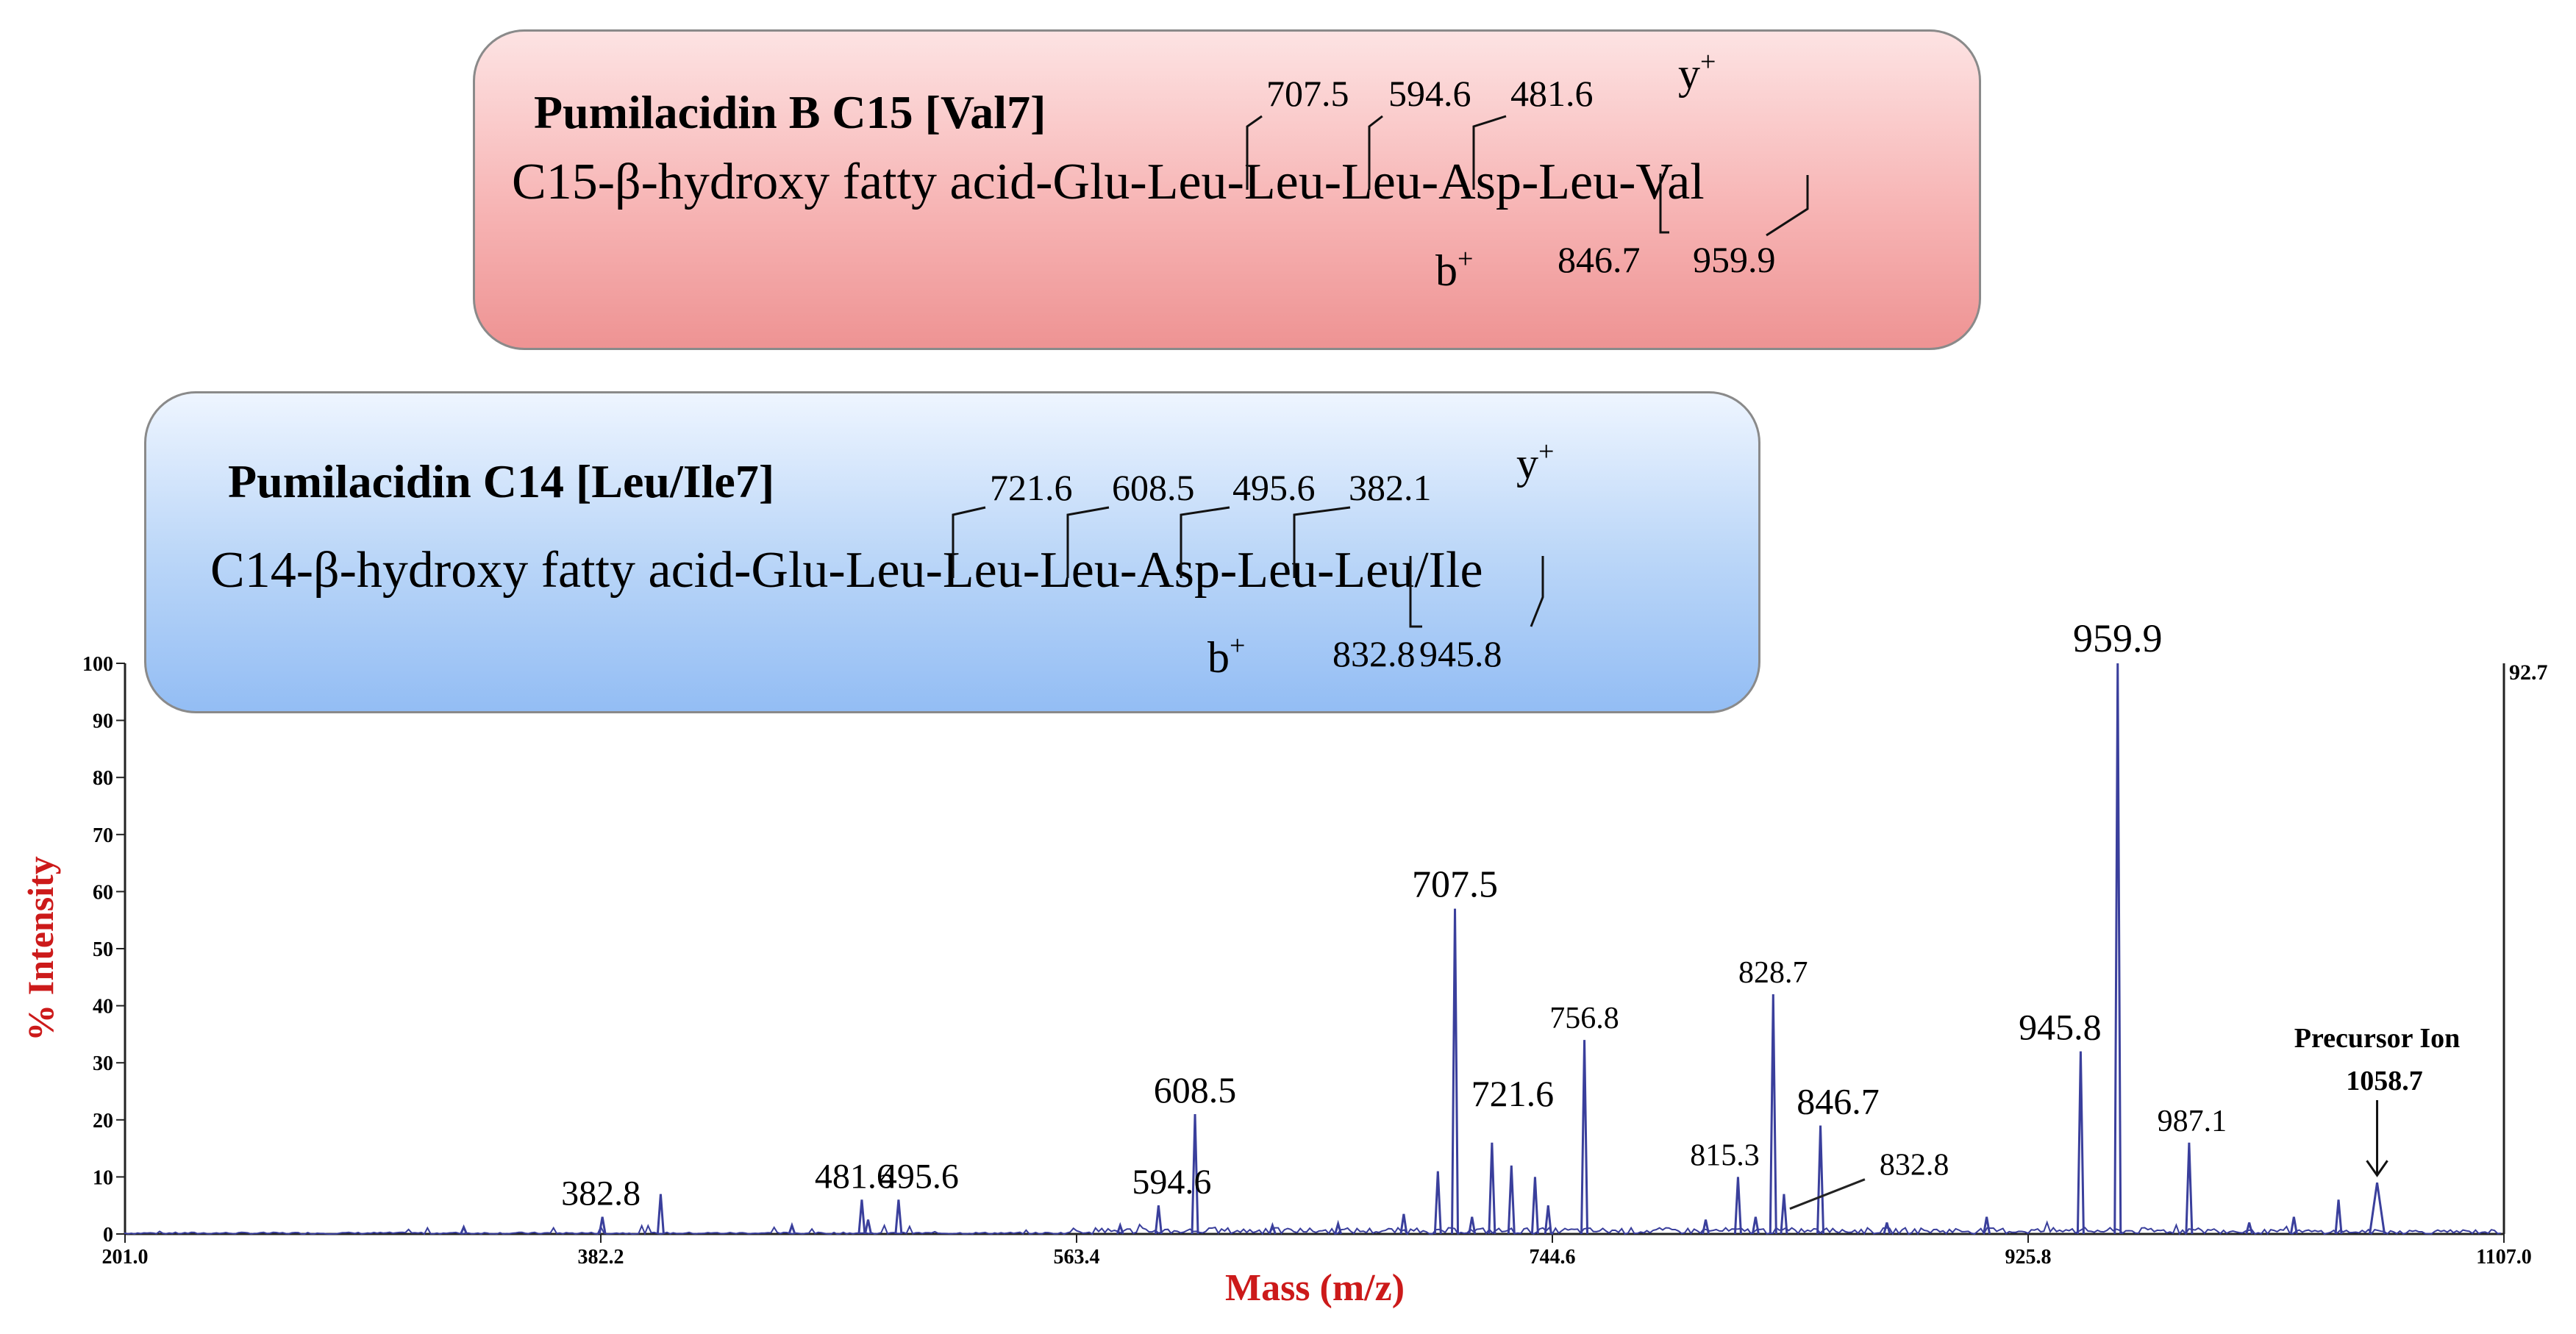 The width and height of the screenshot is (2576, 1334). I want to click on baseline-trace, so click(1312, 1228).